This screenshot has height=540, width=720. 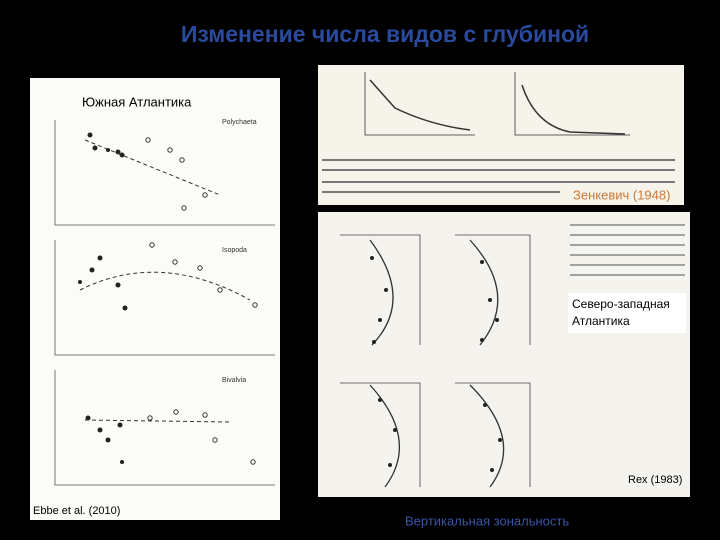 I want to click on subplot-label: Bivalvia, so click(x=234, y=380).